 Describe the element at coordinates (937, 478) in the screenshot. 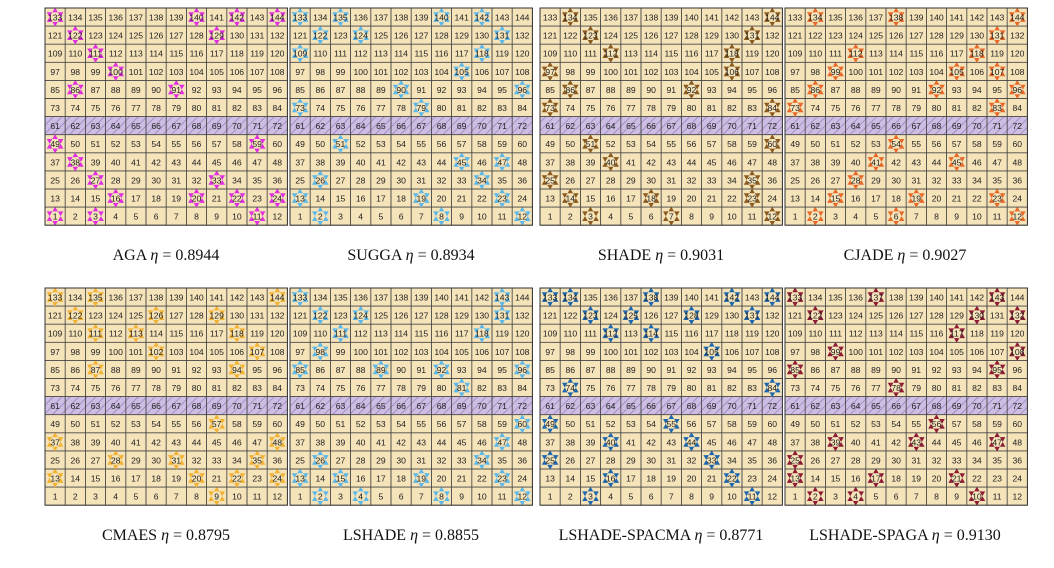

I see `cell-number: 20` at that location.